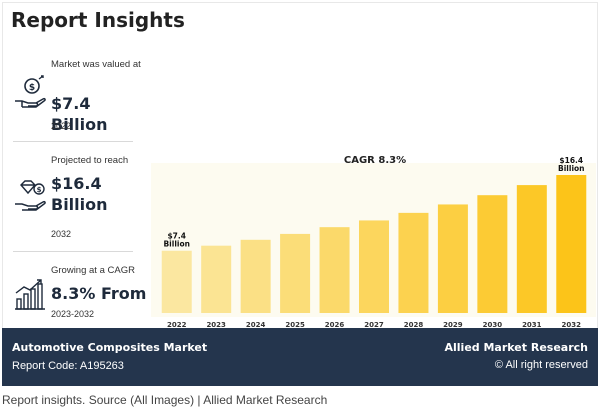 This screenshot has width=600, height=413. What do you see at coordinates (176, 236) in the screenshot?
I see `data-label: $7.4` at bounding box center [176, 236].